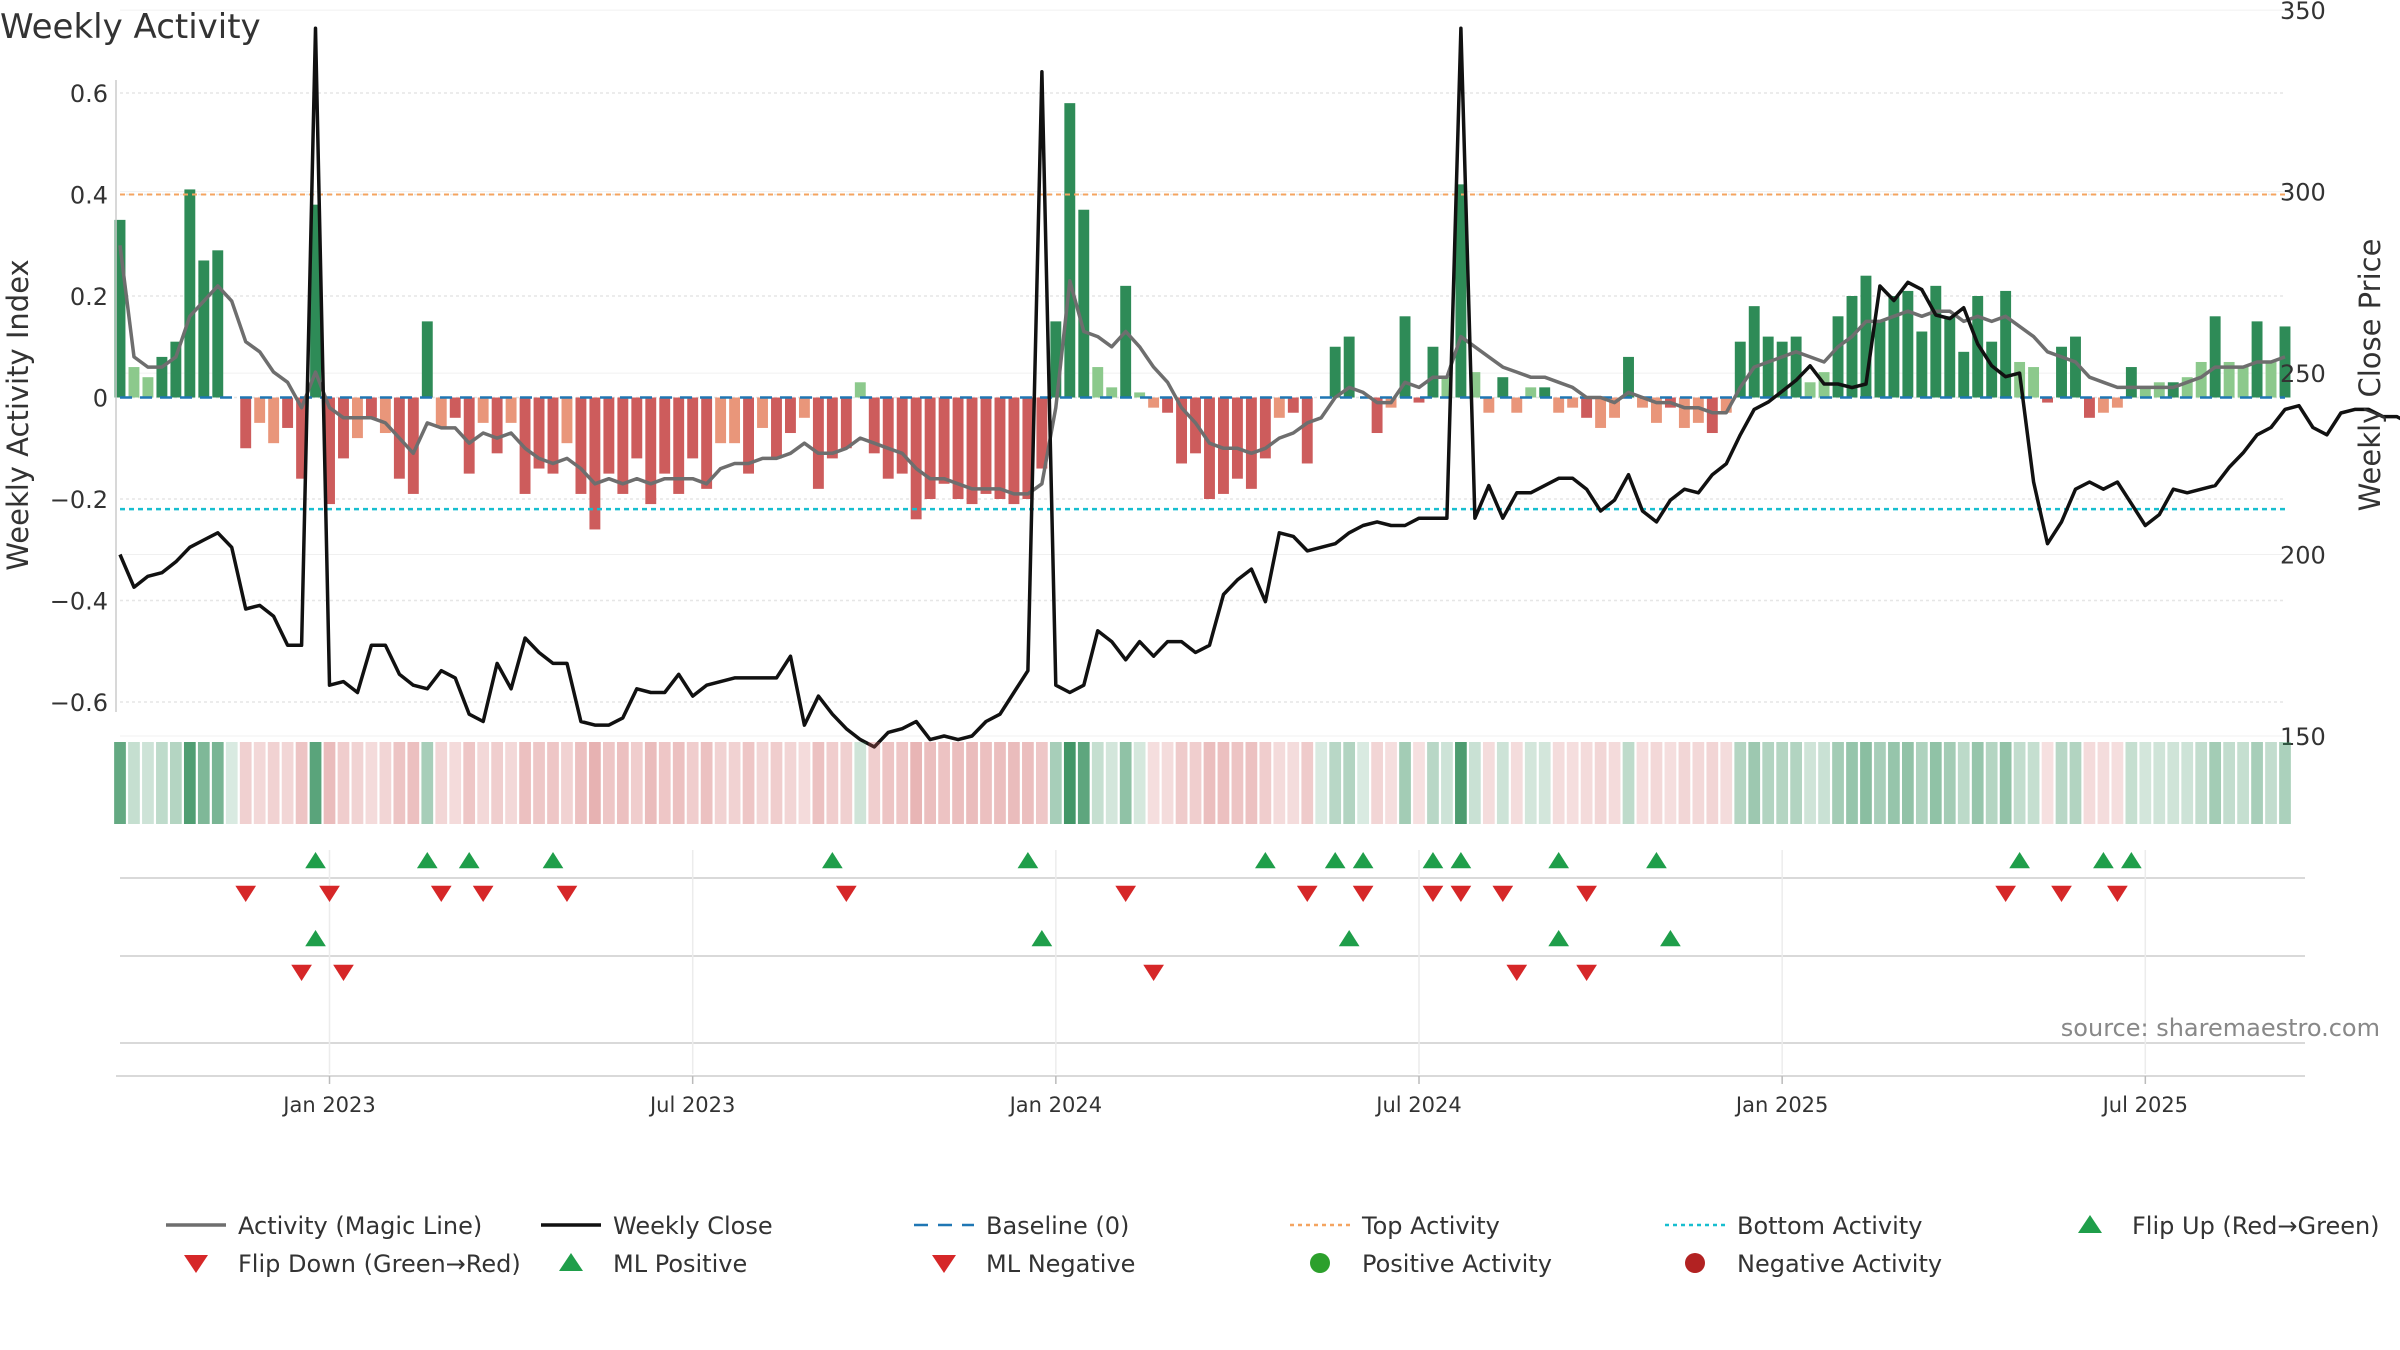 The image size is (2400, 1350). I want to click on legend-label: Activity (Magic Line), so click(360, 1226).